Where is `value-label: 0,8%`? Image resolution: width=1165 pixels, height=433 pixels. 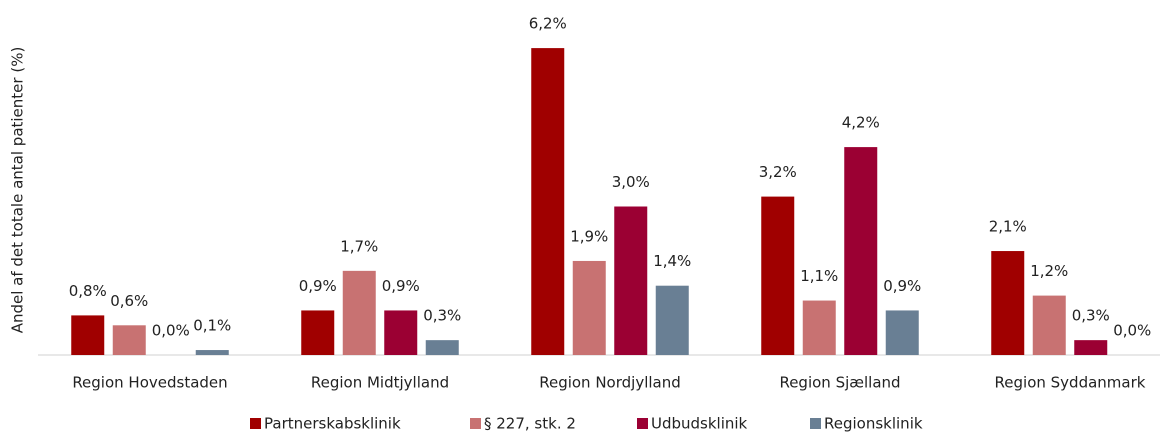
value-label: 0,8% is located at coordinates (88, 291).